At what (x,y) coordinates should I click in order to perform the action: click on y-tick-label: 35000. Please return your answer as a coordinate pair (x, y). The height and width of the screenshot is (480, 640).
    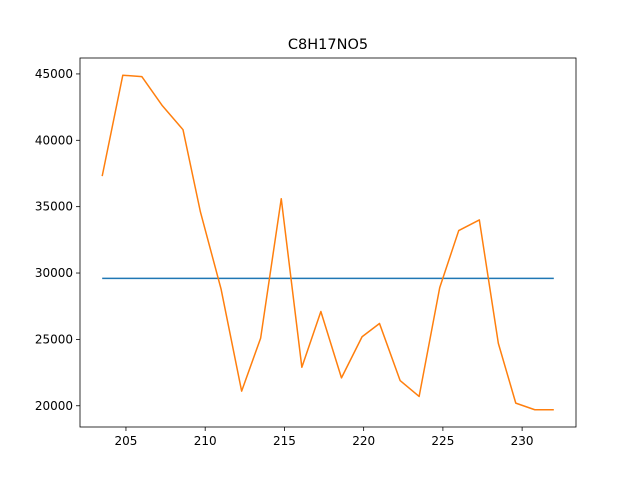
    Looking at the image, I should click on (54, 207).